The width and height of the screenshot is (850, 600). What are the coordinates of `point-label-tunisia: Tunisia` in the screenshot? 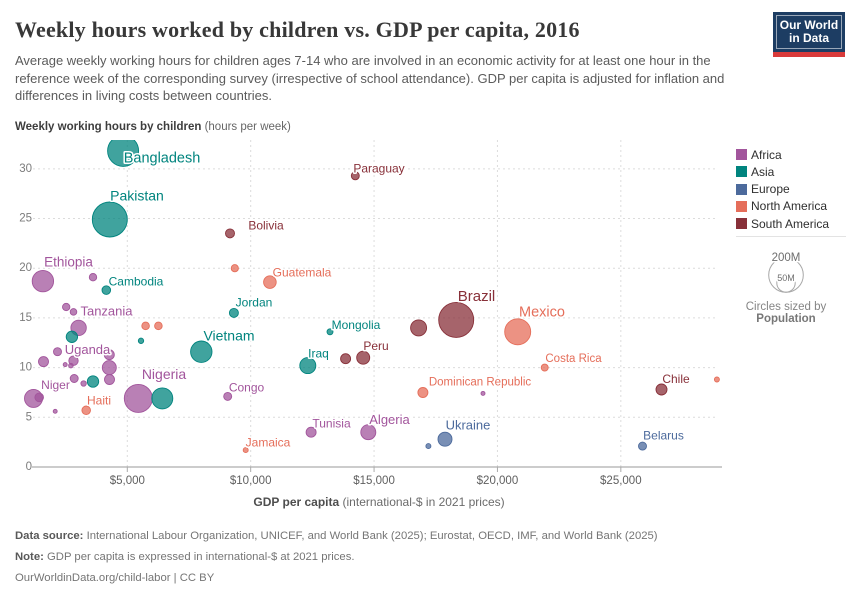 It's located at (331, 424).